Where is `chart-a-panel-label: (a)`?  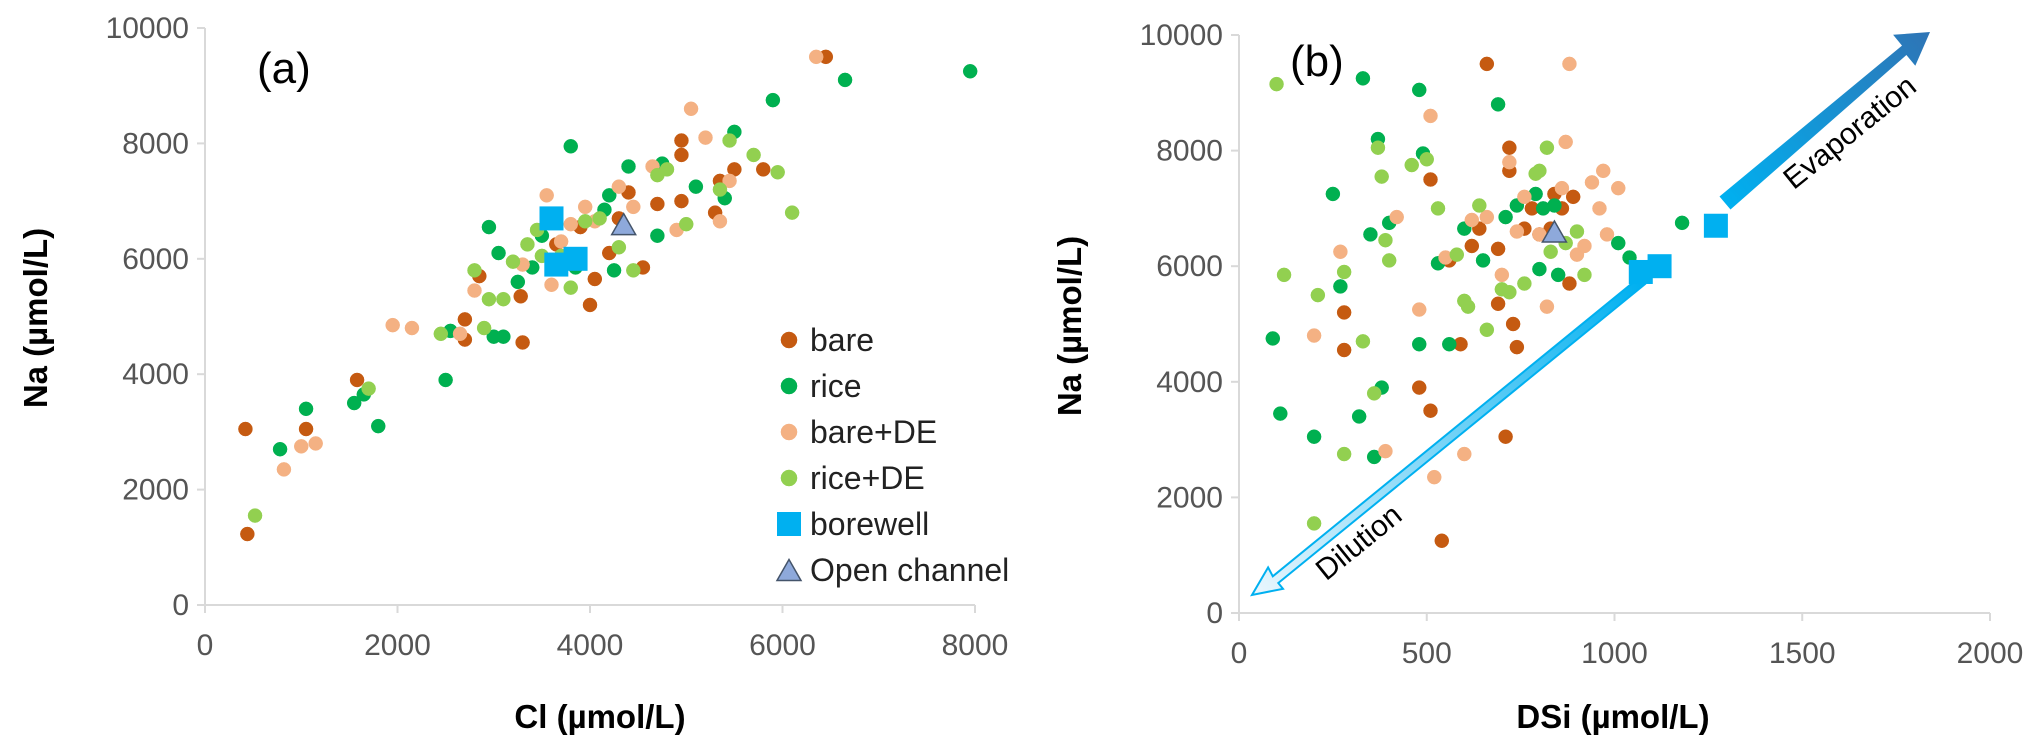
chart-a-panel-label: (a) is located at coordinates (284, 68).